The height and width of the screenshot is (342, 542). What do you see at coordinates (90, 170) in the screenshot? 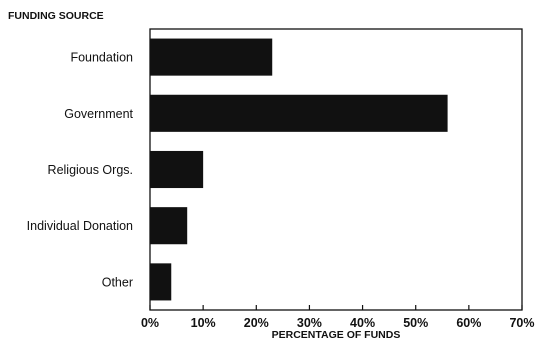
I see `category-label-religious-orgs: Religious Orgs.` at bounding box center [90, 170].